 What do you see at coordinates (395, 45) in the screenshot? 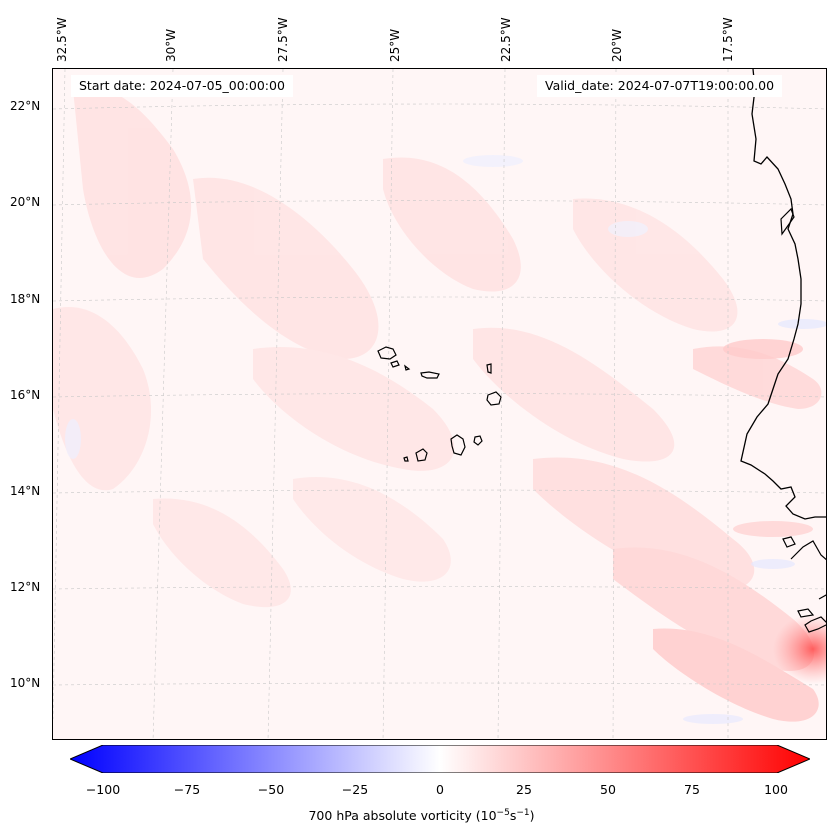
I see `lon-label-25w: 25°W` at bounding box center [395, 45].